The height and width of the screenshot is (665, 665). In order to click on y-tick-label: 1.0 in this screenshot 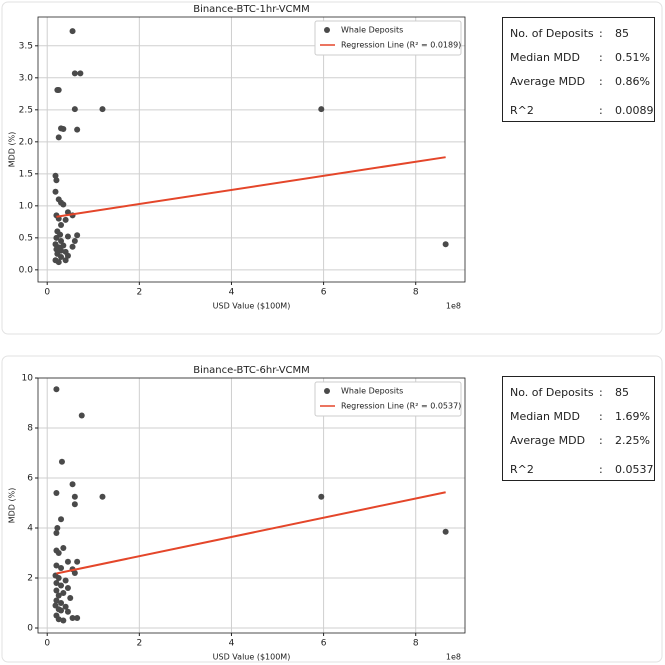, I will do `click(26, 206)`.